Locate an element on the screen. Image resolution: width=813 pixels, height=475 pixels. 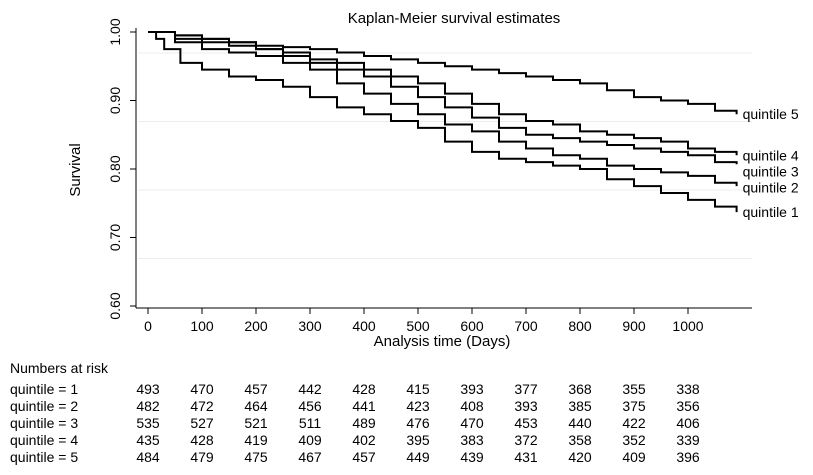
x-axis-ticks: 0 100 200 300 400 500 600 700 800 900 1000 is located at coordinates (424, 321).